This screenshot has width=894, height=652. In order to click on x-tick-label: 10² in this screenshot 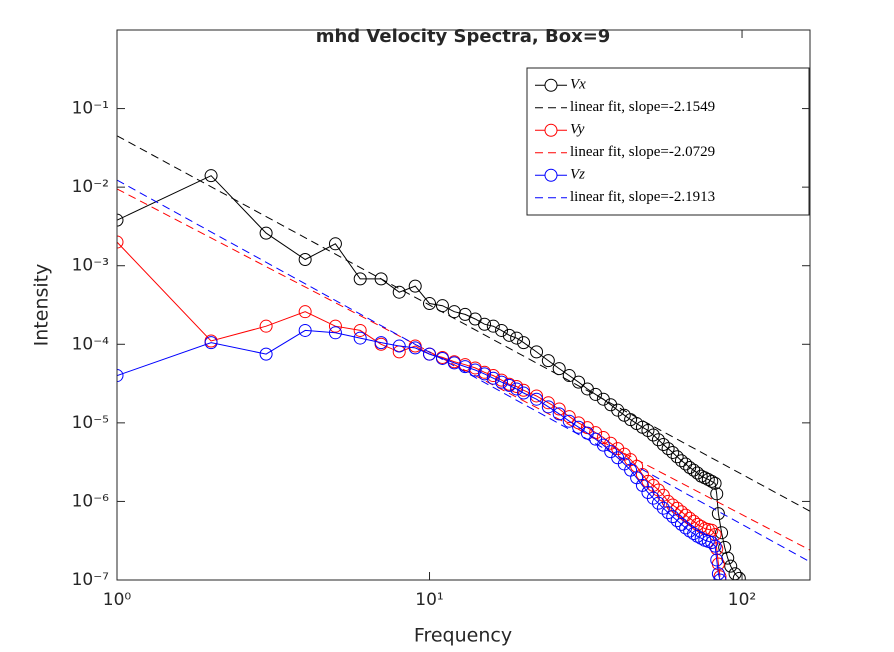, I will do `click(742, 600)`.